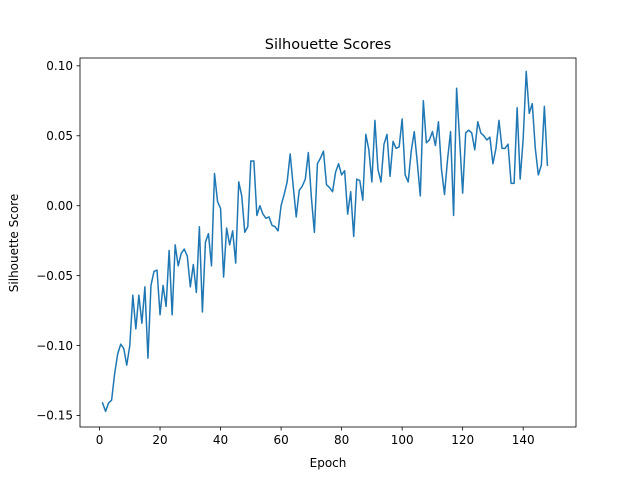 The image size is (640, 480). Describe the element at coordinates (59, 136) in the screenshot. I see `y-tick-label: 0.05` at that location.